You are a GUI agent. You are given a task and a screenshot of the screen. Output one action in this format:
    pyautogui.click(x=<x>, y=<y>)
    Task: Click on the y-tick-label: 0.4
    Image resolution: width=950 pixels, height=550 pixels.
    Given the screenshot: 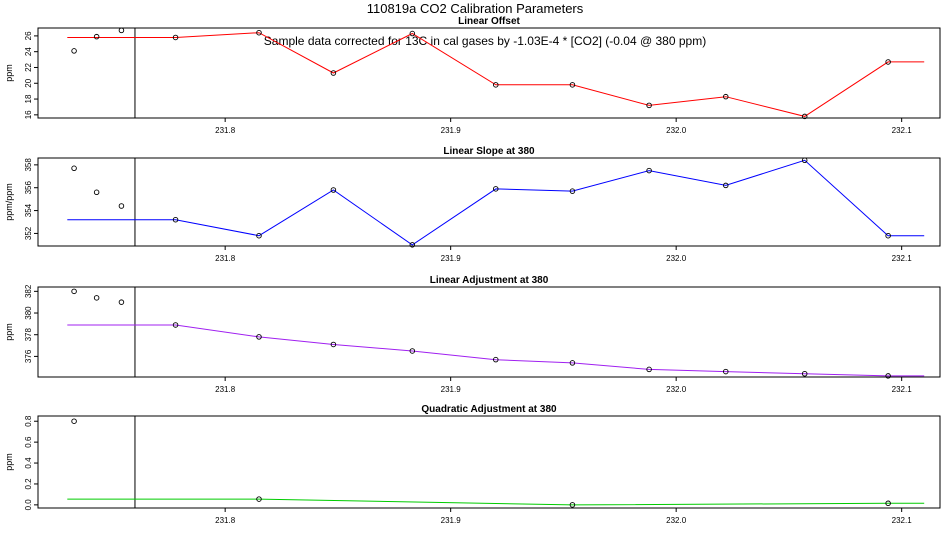 What is the action you would take?
    pyautogui.click(x=28, y=463)
    